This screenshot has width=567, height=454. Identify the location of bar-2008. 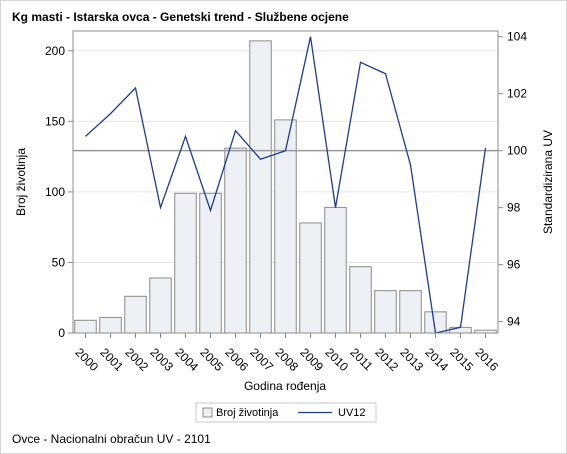
(285, 226).